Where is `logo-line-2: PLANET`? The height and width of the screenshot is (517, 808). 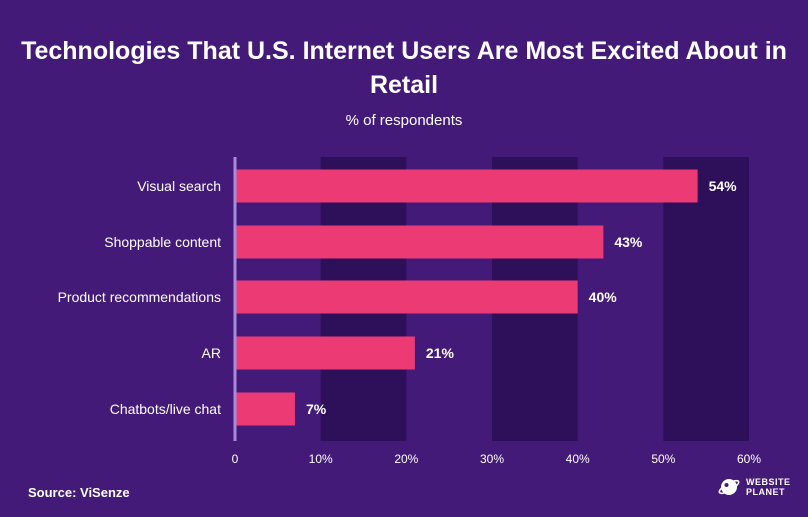
logo-line-2: PLANET is located at coordinates (765, 492).